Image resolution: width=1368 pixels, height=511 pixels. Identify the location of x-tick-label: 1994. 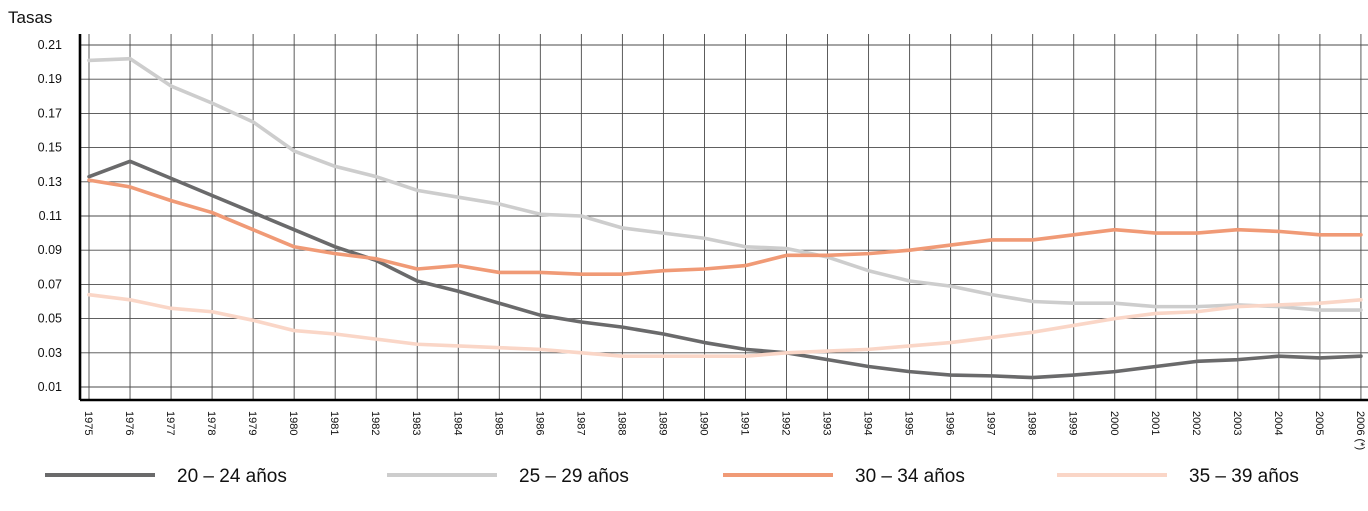
(868, 423).